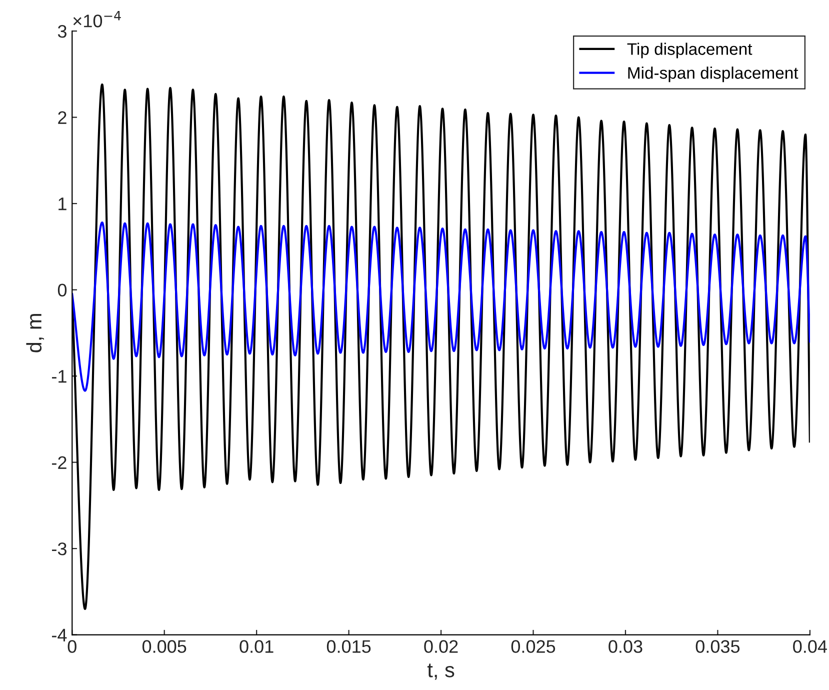 The width and height of the screenshot is (829, 690). Describe the element at coordinates (62, 31) in the screenshot. I see `y-tick-label: 3` at that location.